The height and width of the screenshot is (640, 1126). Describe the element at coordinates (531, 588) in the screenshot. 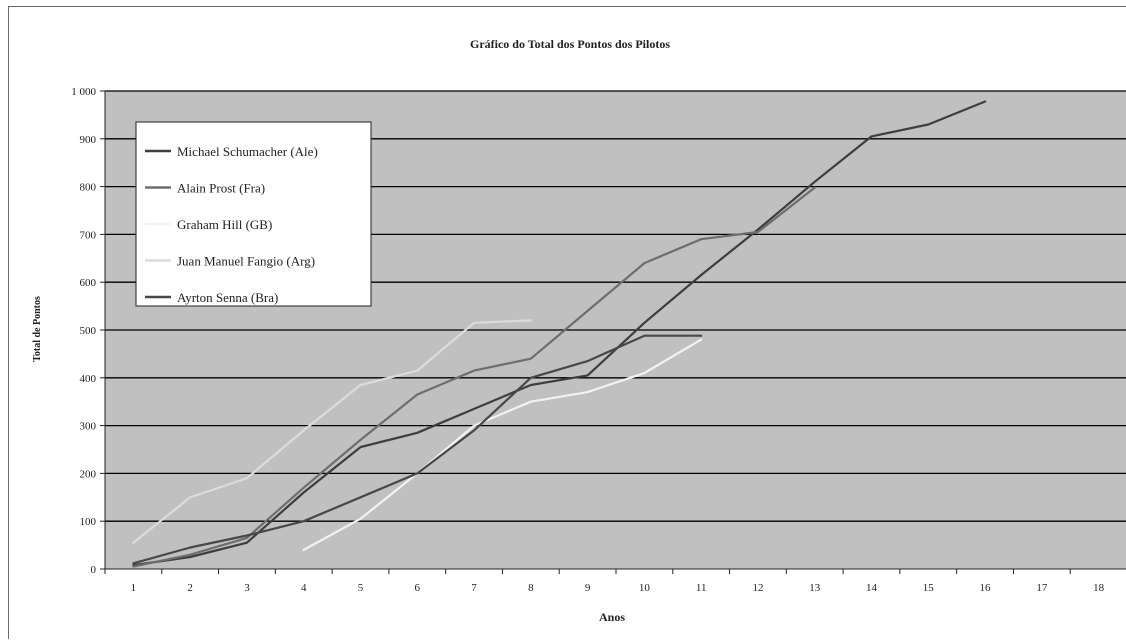

I see `x-tick-label: 8` at that location.